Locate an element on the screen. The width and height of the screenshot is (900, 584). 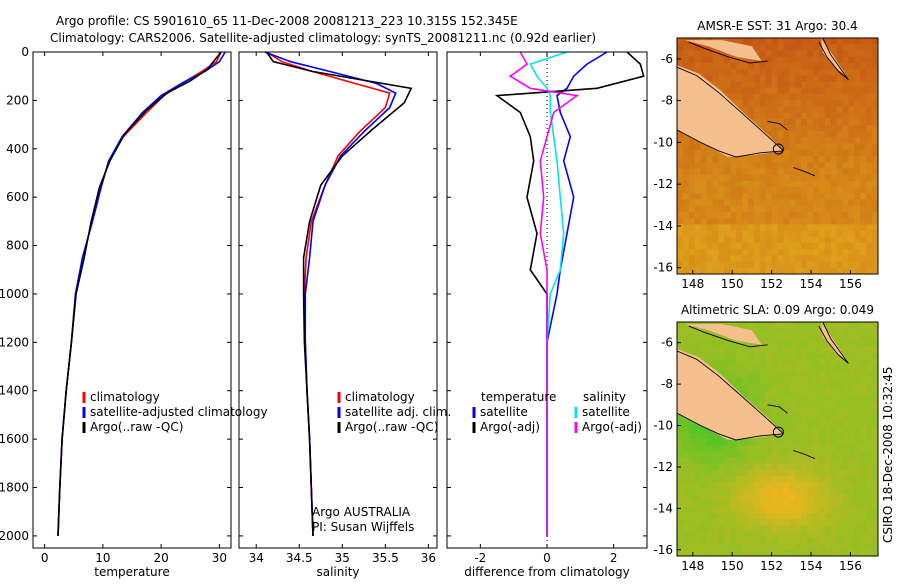
sst-map-ytick-label-5: -16 is located at coordinates (663, 268).